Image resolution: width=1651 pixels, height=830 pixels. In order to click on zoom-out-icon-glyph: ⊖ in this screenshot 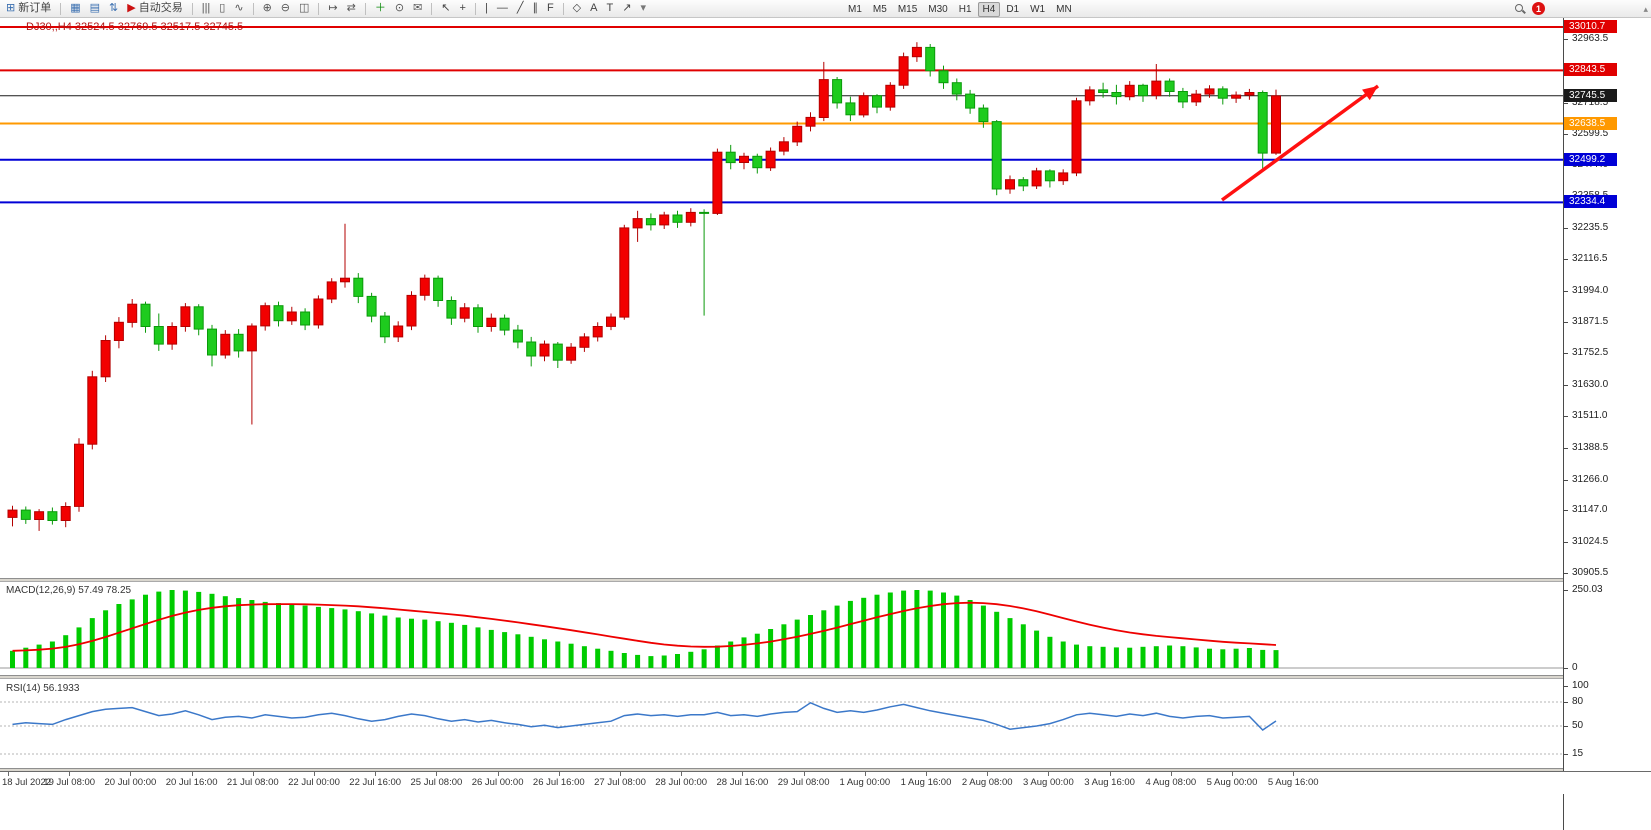, I will do `click(285, 8)`.